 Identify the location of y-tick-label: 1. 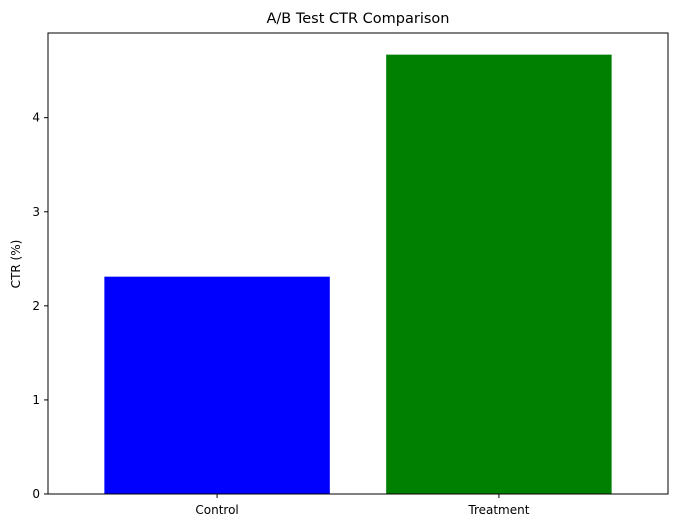
(36, 400).